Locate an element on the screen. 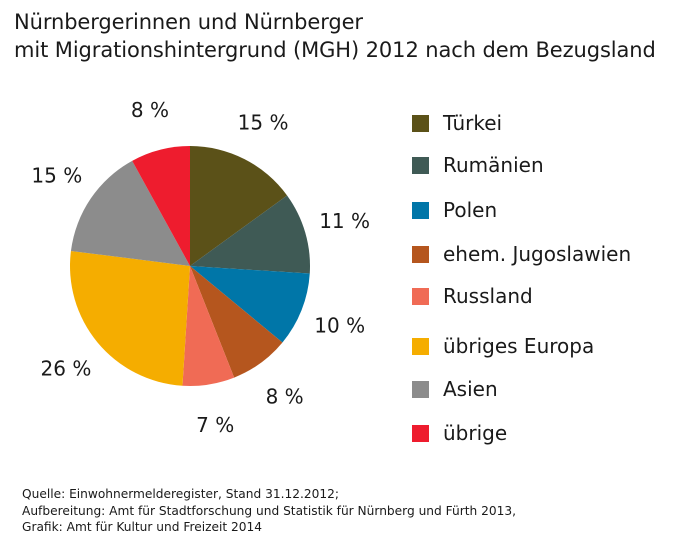  legend-item-ehem-jugoslawien: ehem. Jugoslawien is located at coordinates (521, 254).